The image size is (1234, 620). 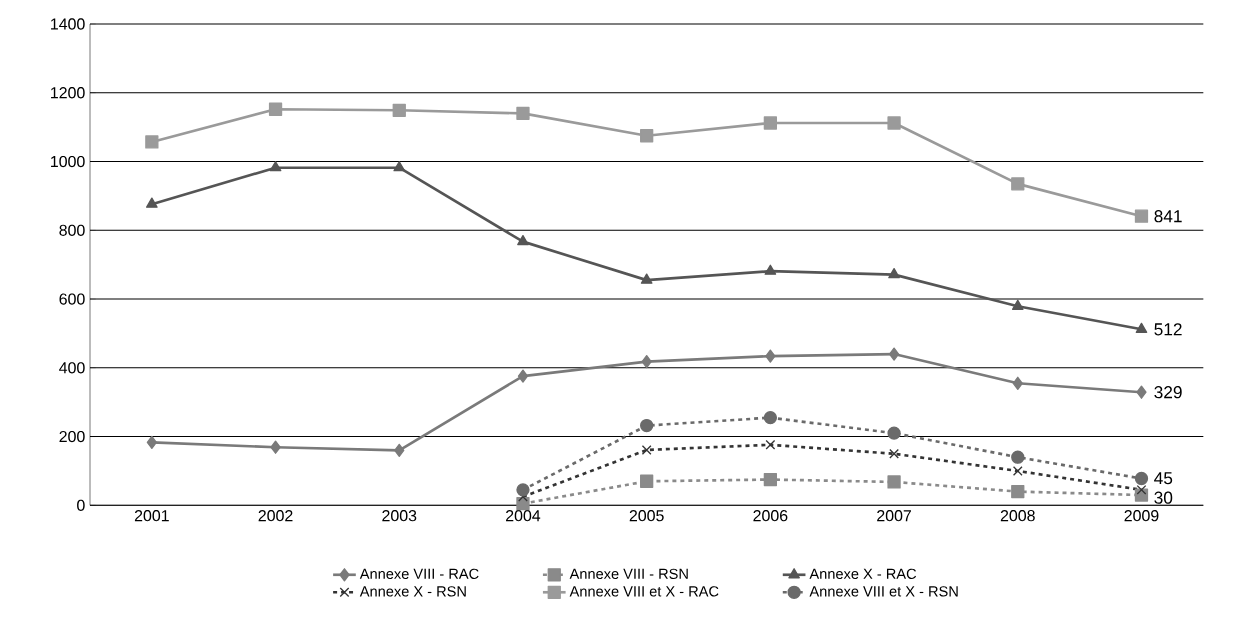 What do you see at coordinates (151, 516) in the screenshot?
I see `x-tick-label: 2001` at bounding box center [151, 516].